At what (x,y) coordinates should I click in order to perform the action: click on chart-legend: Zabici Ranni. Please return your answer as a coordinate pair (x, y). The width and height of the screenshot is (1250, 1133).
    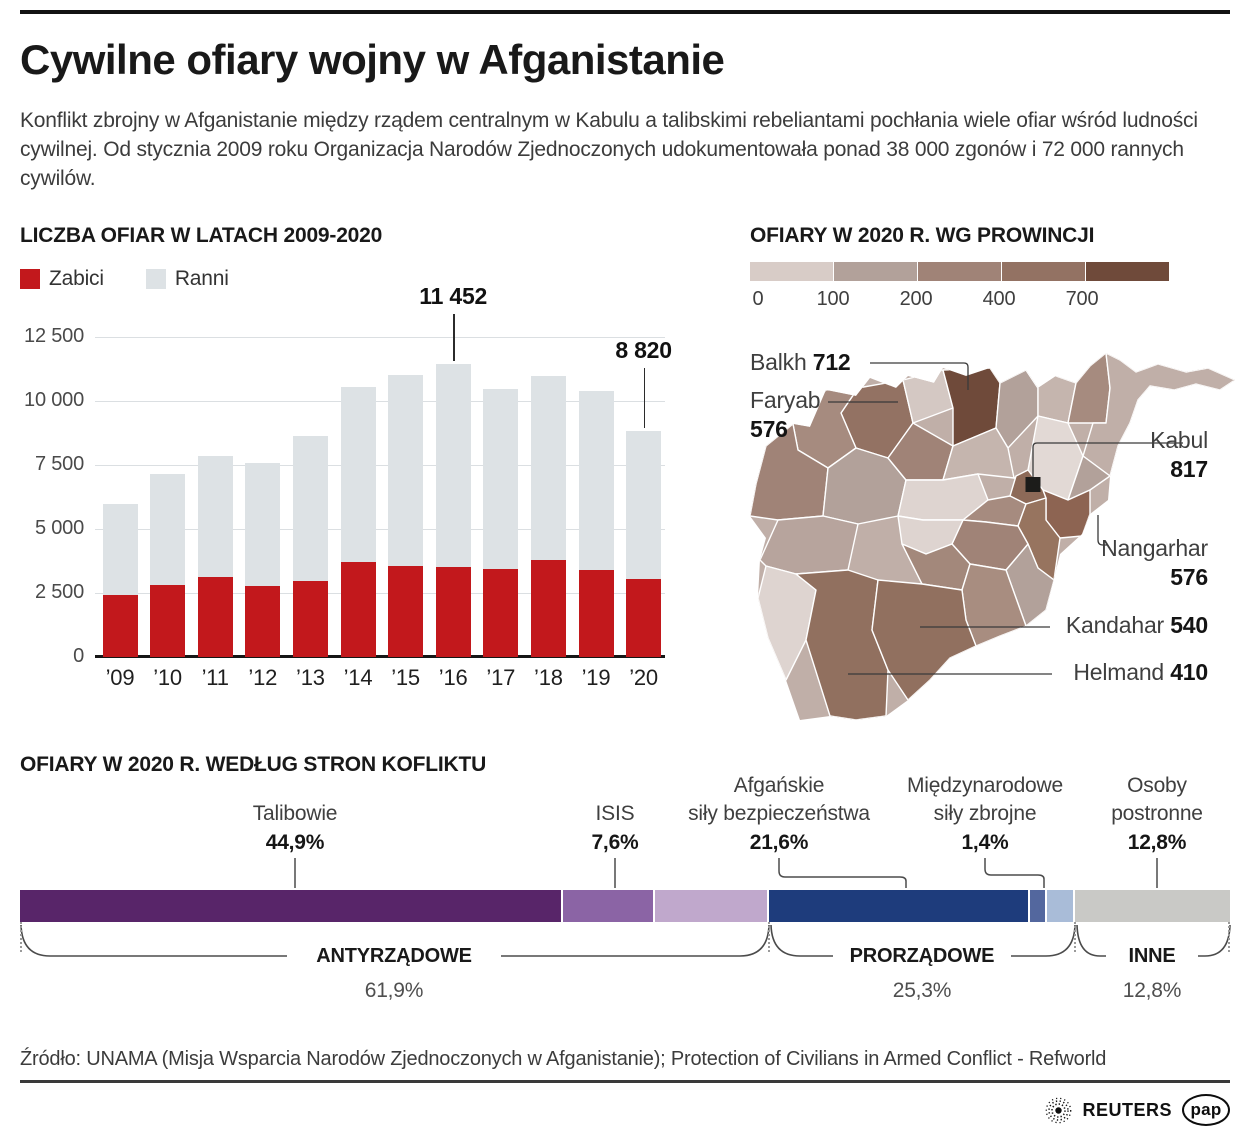
    Looking at the image, I should click on (124, 279).